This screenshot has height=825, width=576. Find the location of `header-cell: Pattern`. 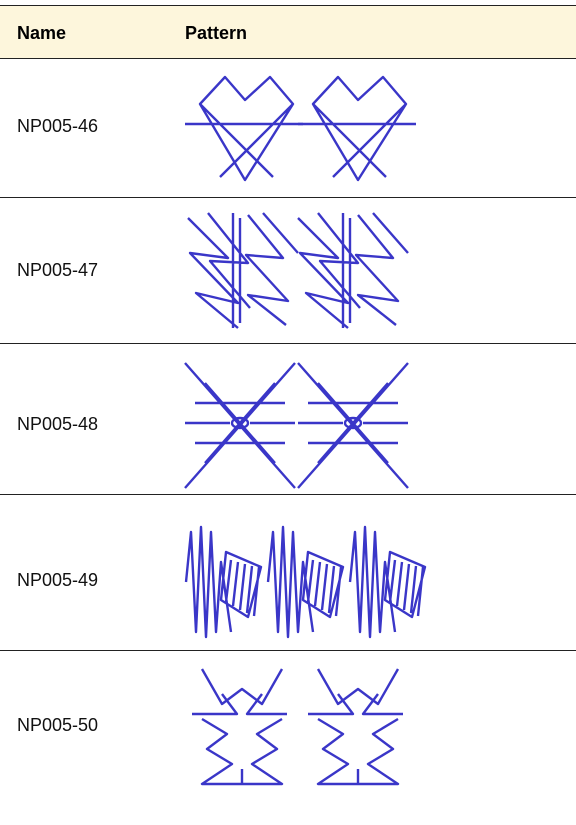

header-cell: Pattern is located at coordinates (216, 33).